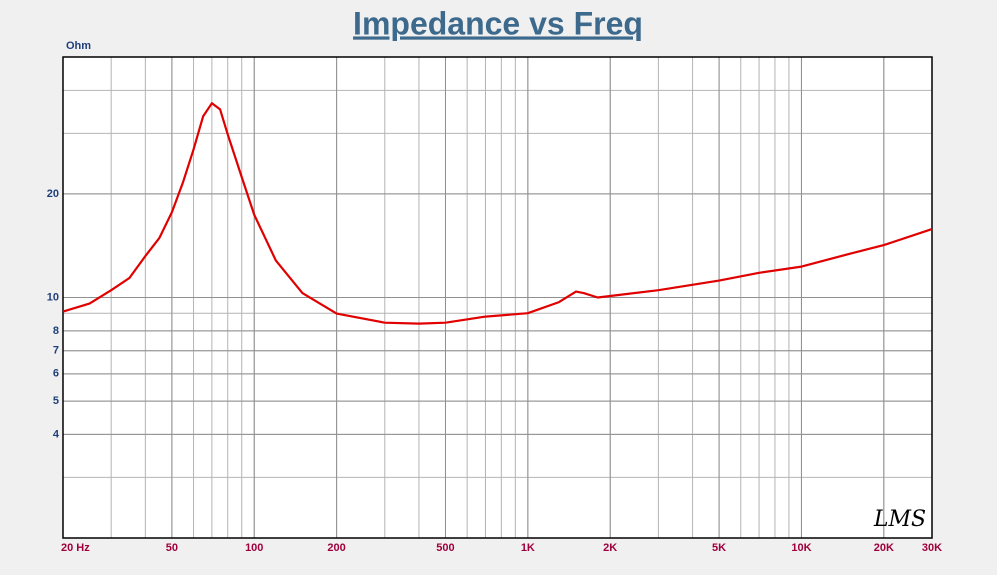 The image size is (997, 575). Describe the element at coordinates (56, 434) in the screenshot. I see `y-tick-label: 4` at that location.